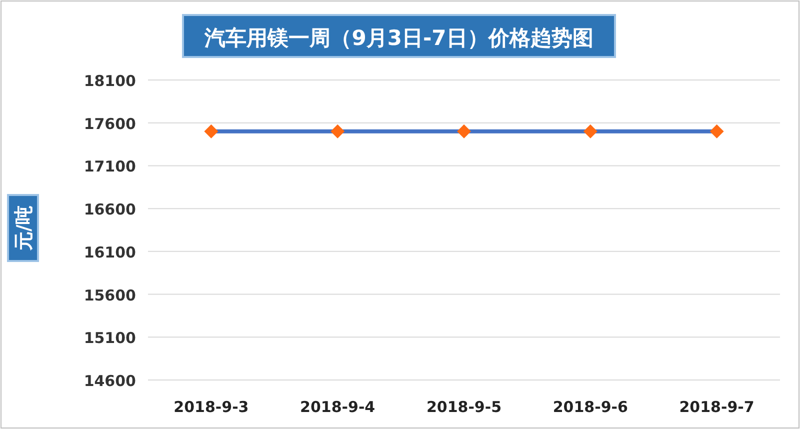  Describe the element at coordinates (110, 252) in the screenshot. I see `y-tick-label: 16100` at that location.